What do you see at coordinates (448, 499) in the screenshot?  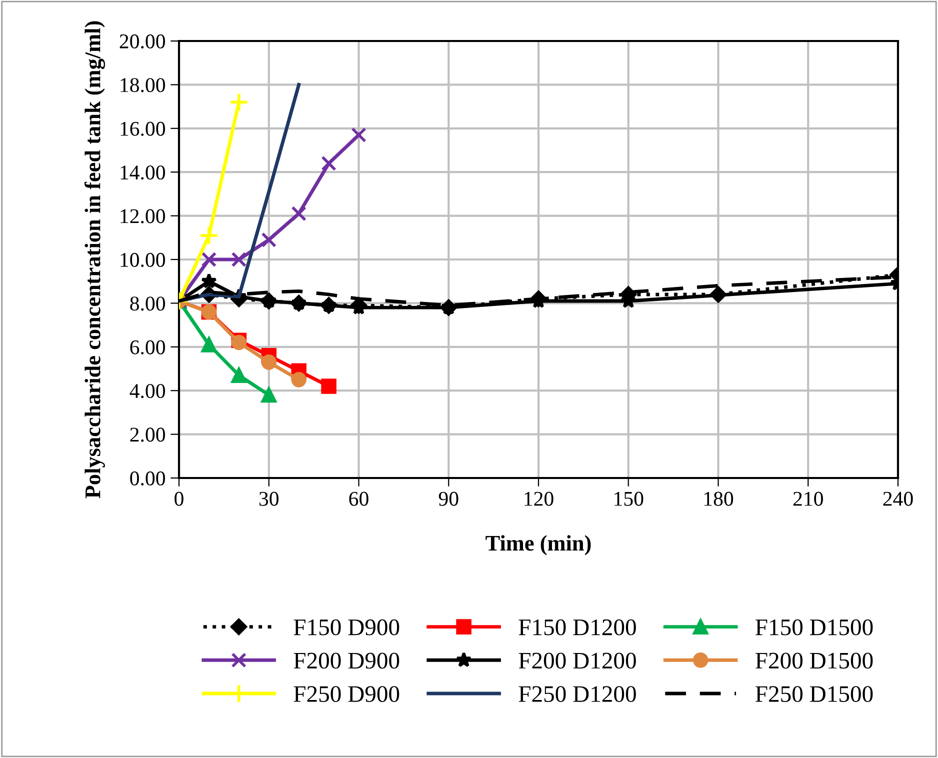 I see `x-tick-label: 90` at bounding box center [448, 499].